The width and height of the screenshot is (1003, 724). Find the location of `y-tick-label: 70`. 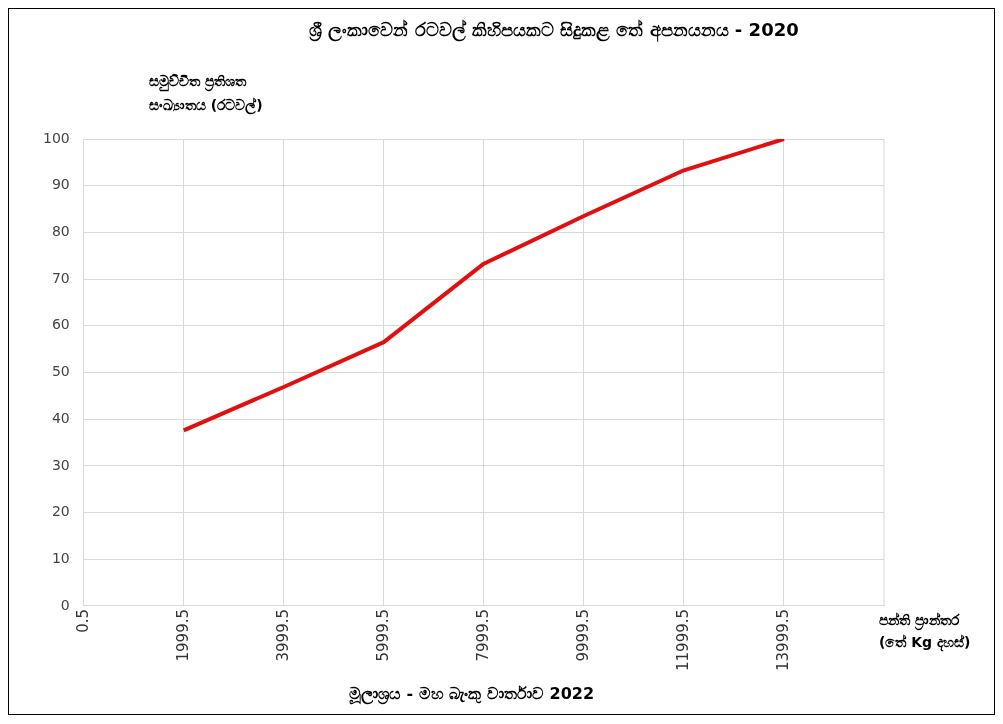

y-tick-label: 70 is located at coordinates (60, 277).